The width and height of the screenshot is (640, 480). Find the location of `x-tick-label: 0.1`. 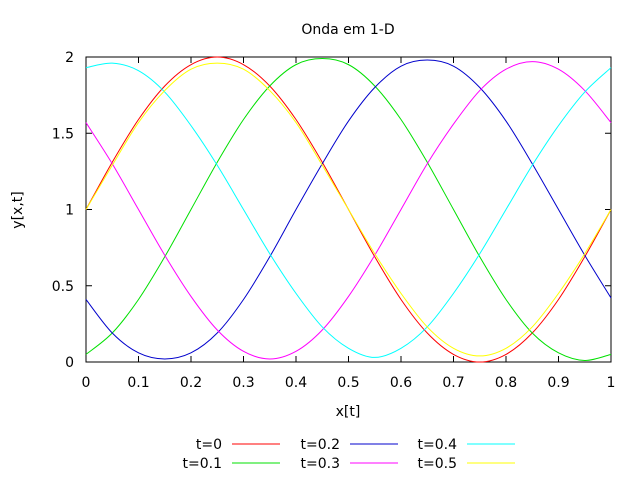

x-tick-label: 0.1 is located at coordinates (138, 383).